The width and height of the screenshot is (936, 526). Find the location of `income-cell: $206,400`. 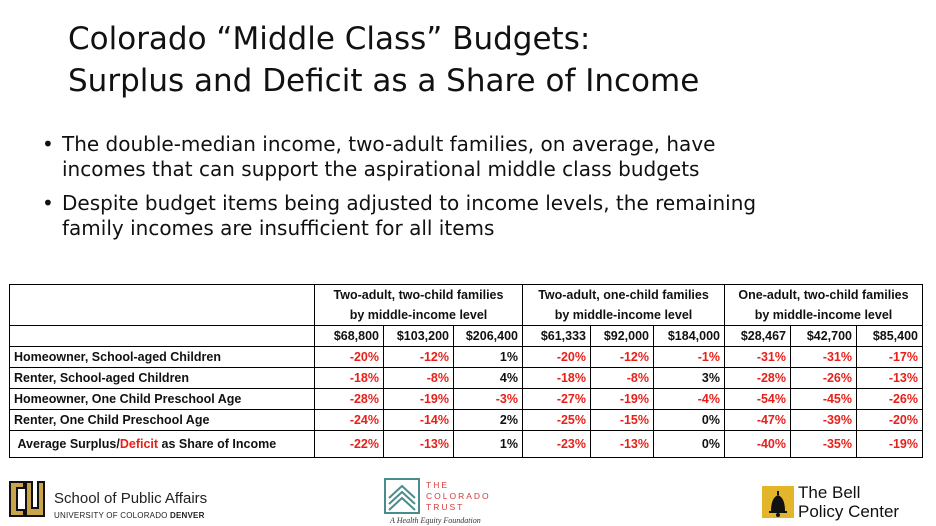

income-cell: $206,400 is located at coordinates (488, 336).